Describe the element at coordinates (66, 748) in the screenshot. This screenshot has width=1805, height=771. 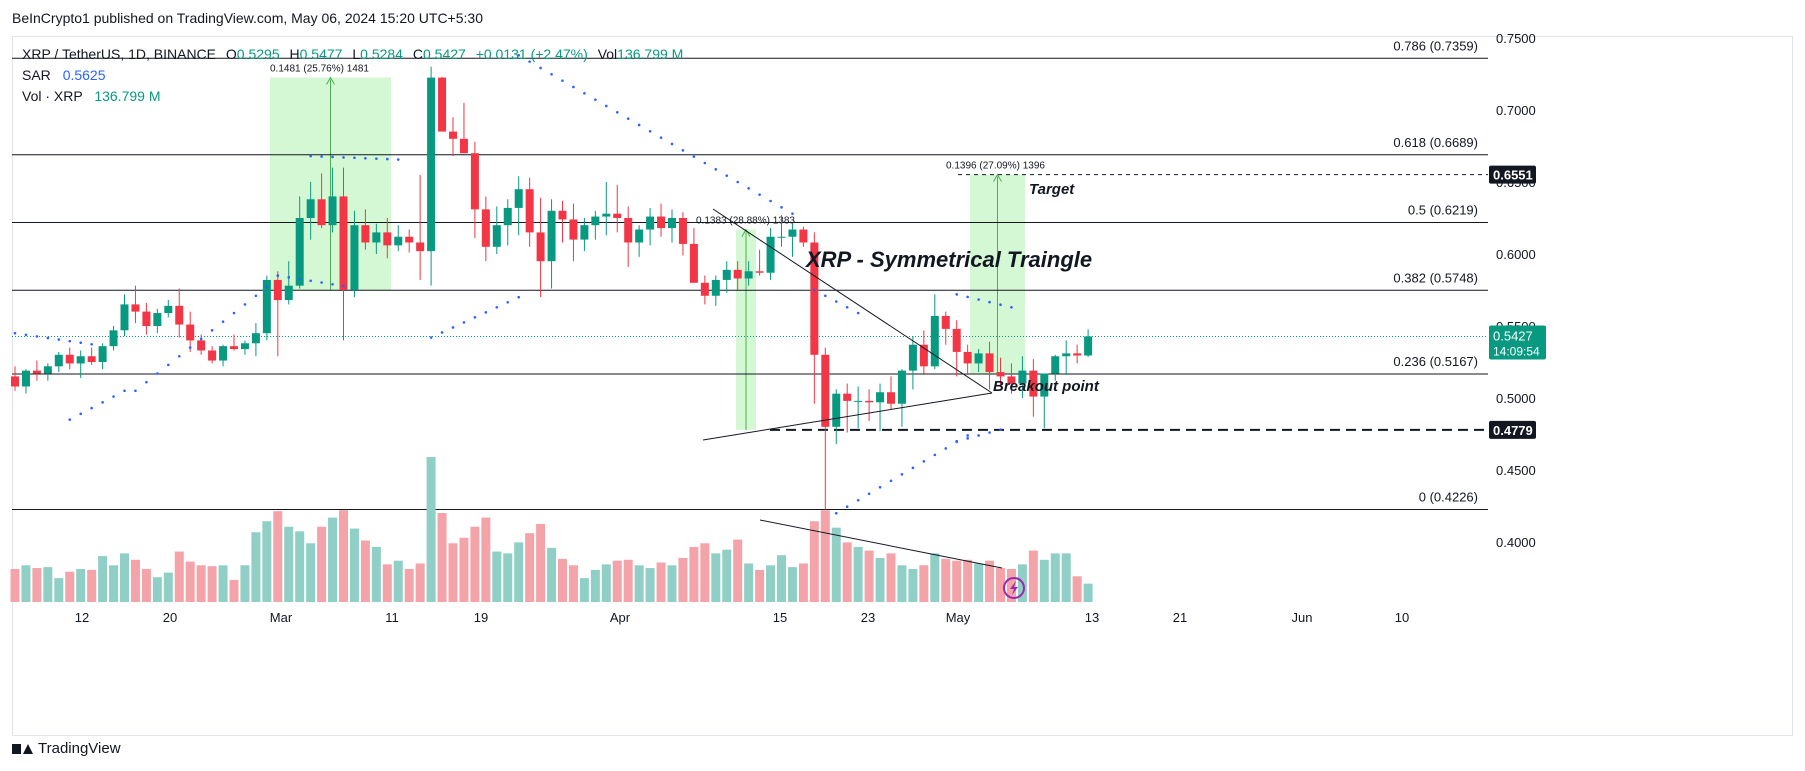
I see `tradingview-brand: TradingView` at that location.